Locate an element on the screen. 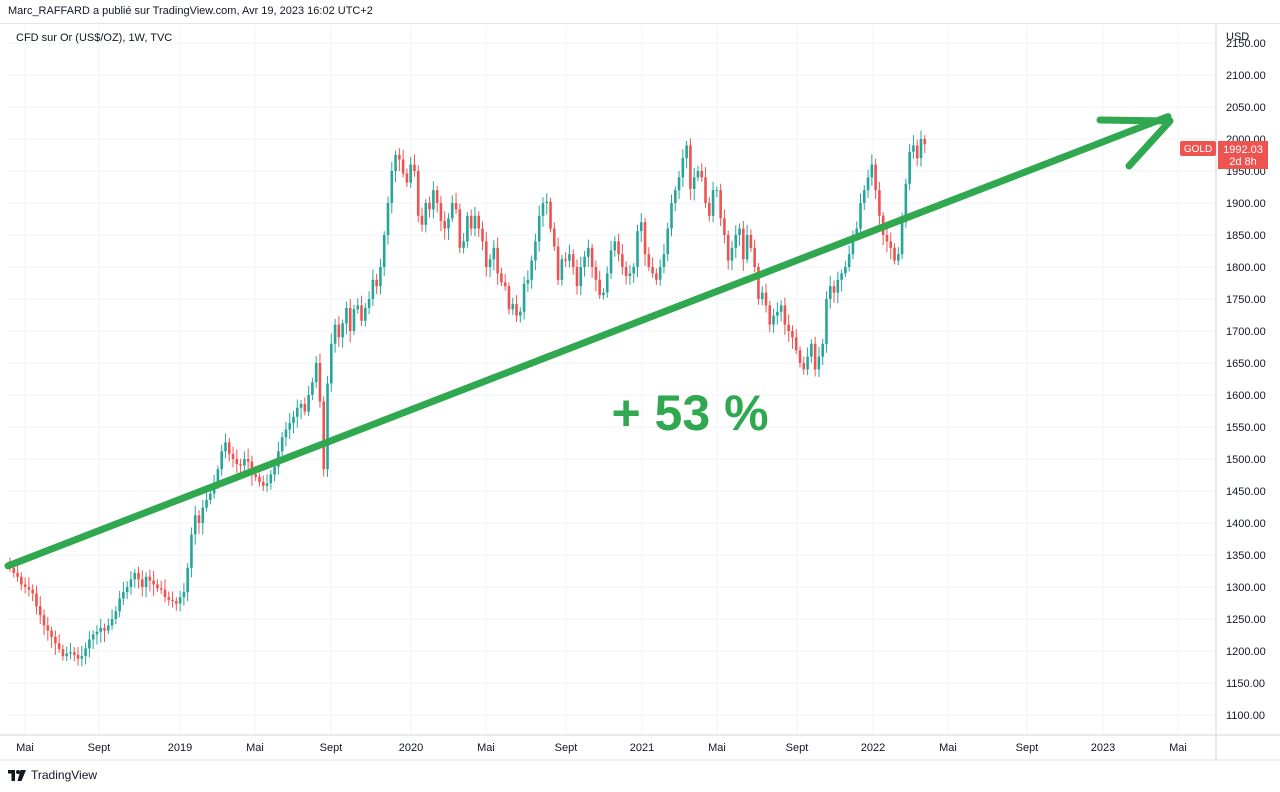  y-tick-label: 1100.00 is located at coordinates (1245, 716).